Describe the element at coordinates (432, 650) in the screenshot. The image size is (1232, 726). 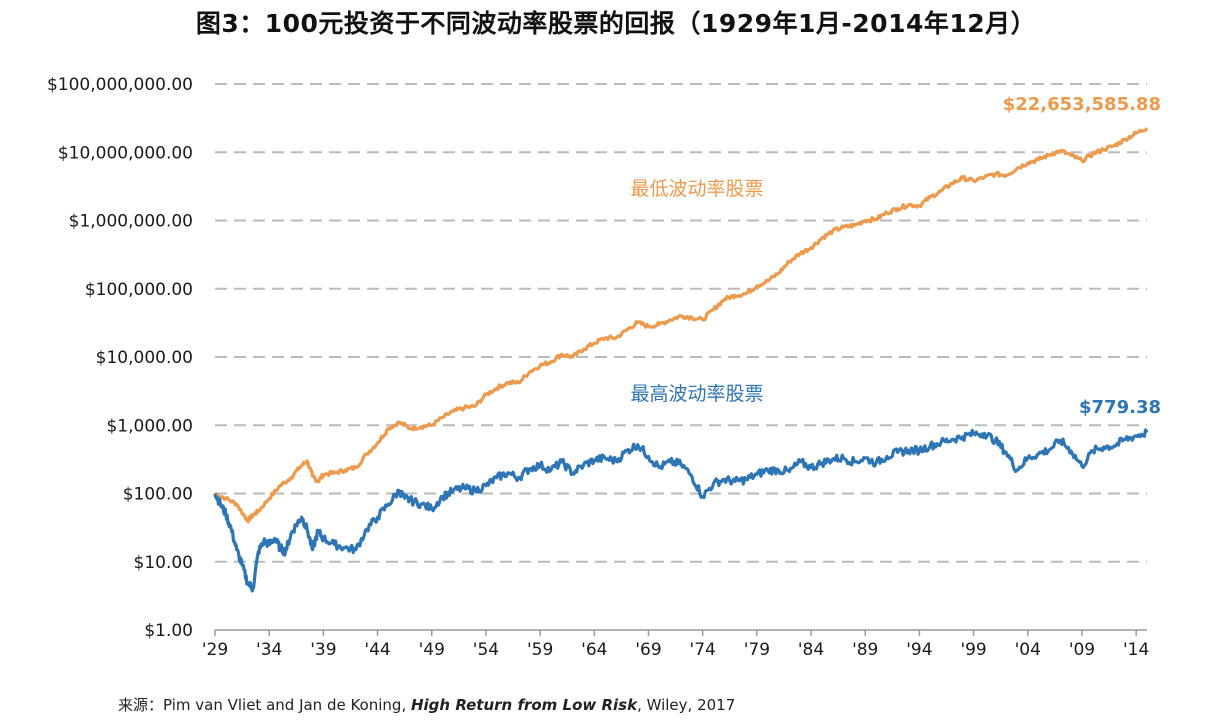
I see `x-tick-label: '49` at that location.